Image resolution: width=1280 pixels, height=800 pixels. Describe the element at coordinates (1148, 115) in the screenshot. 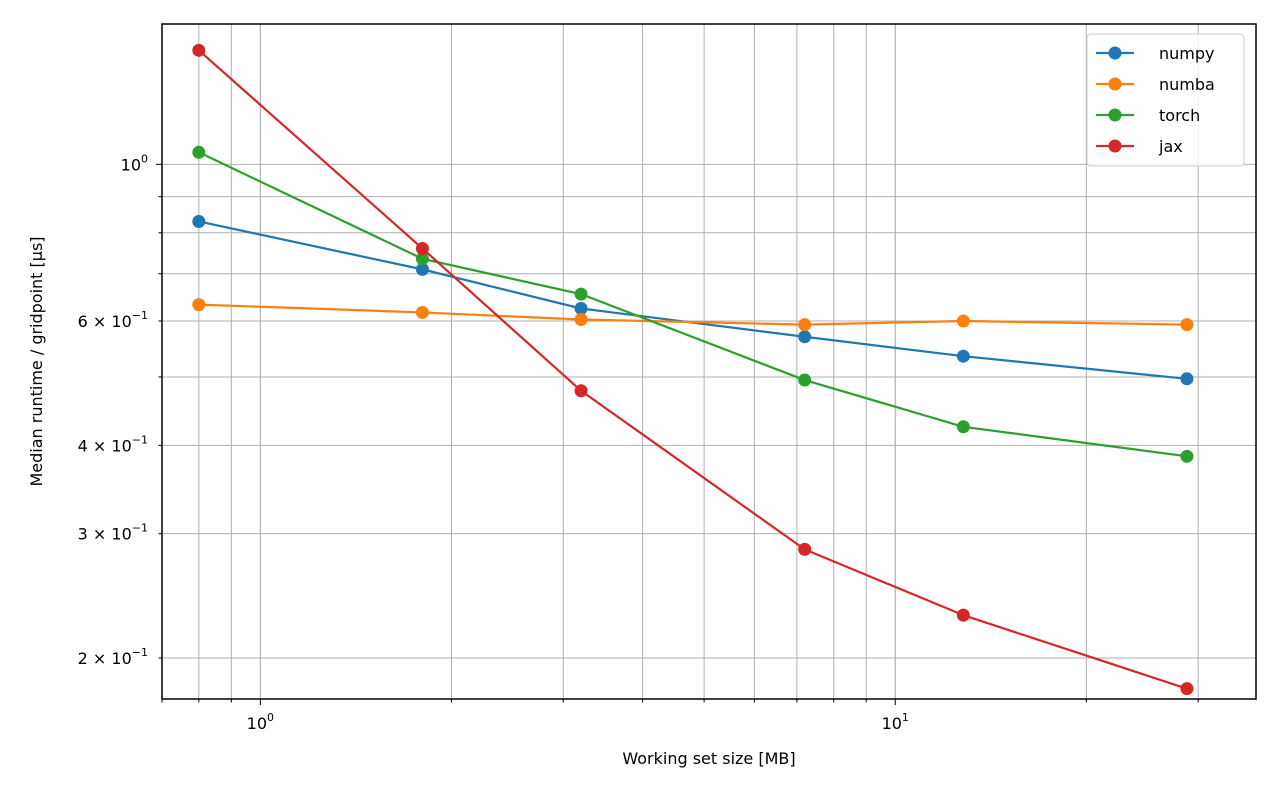

I see `legend-item-torch: torch` at that location.